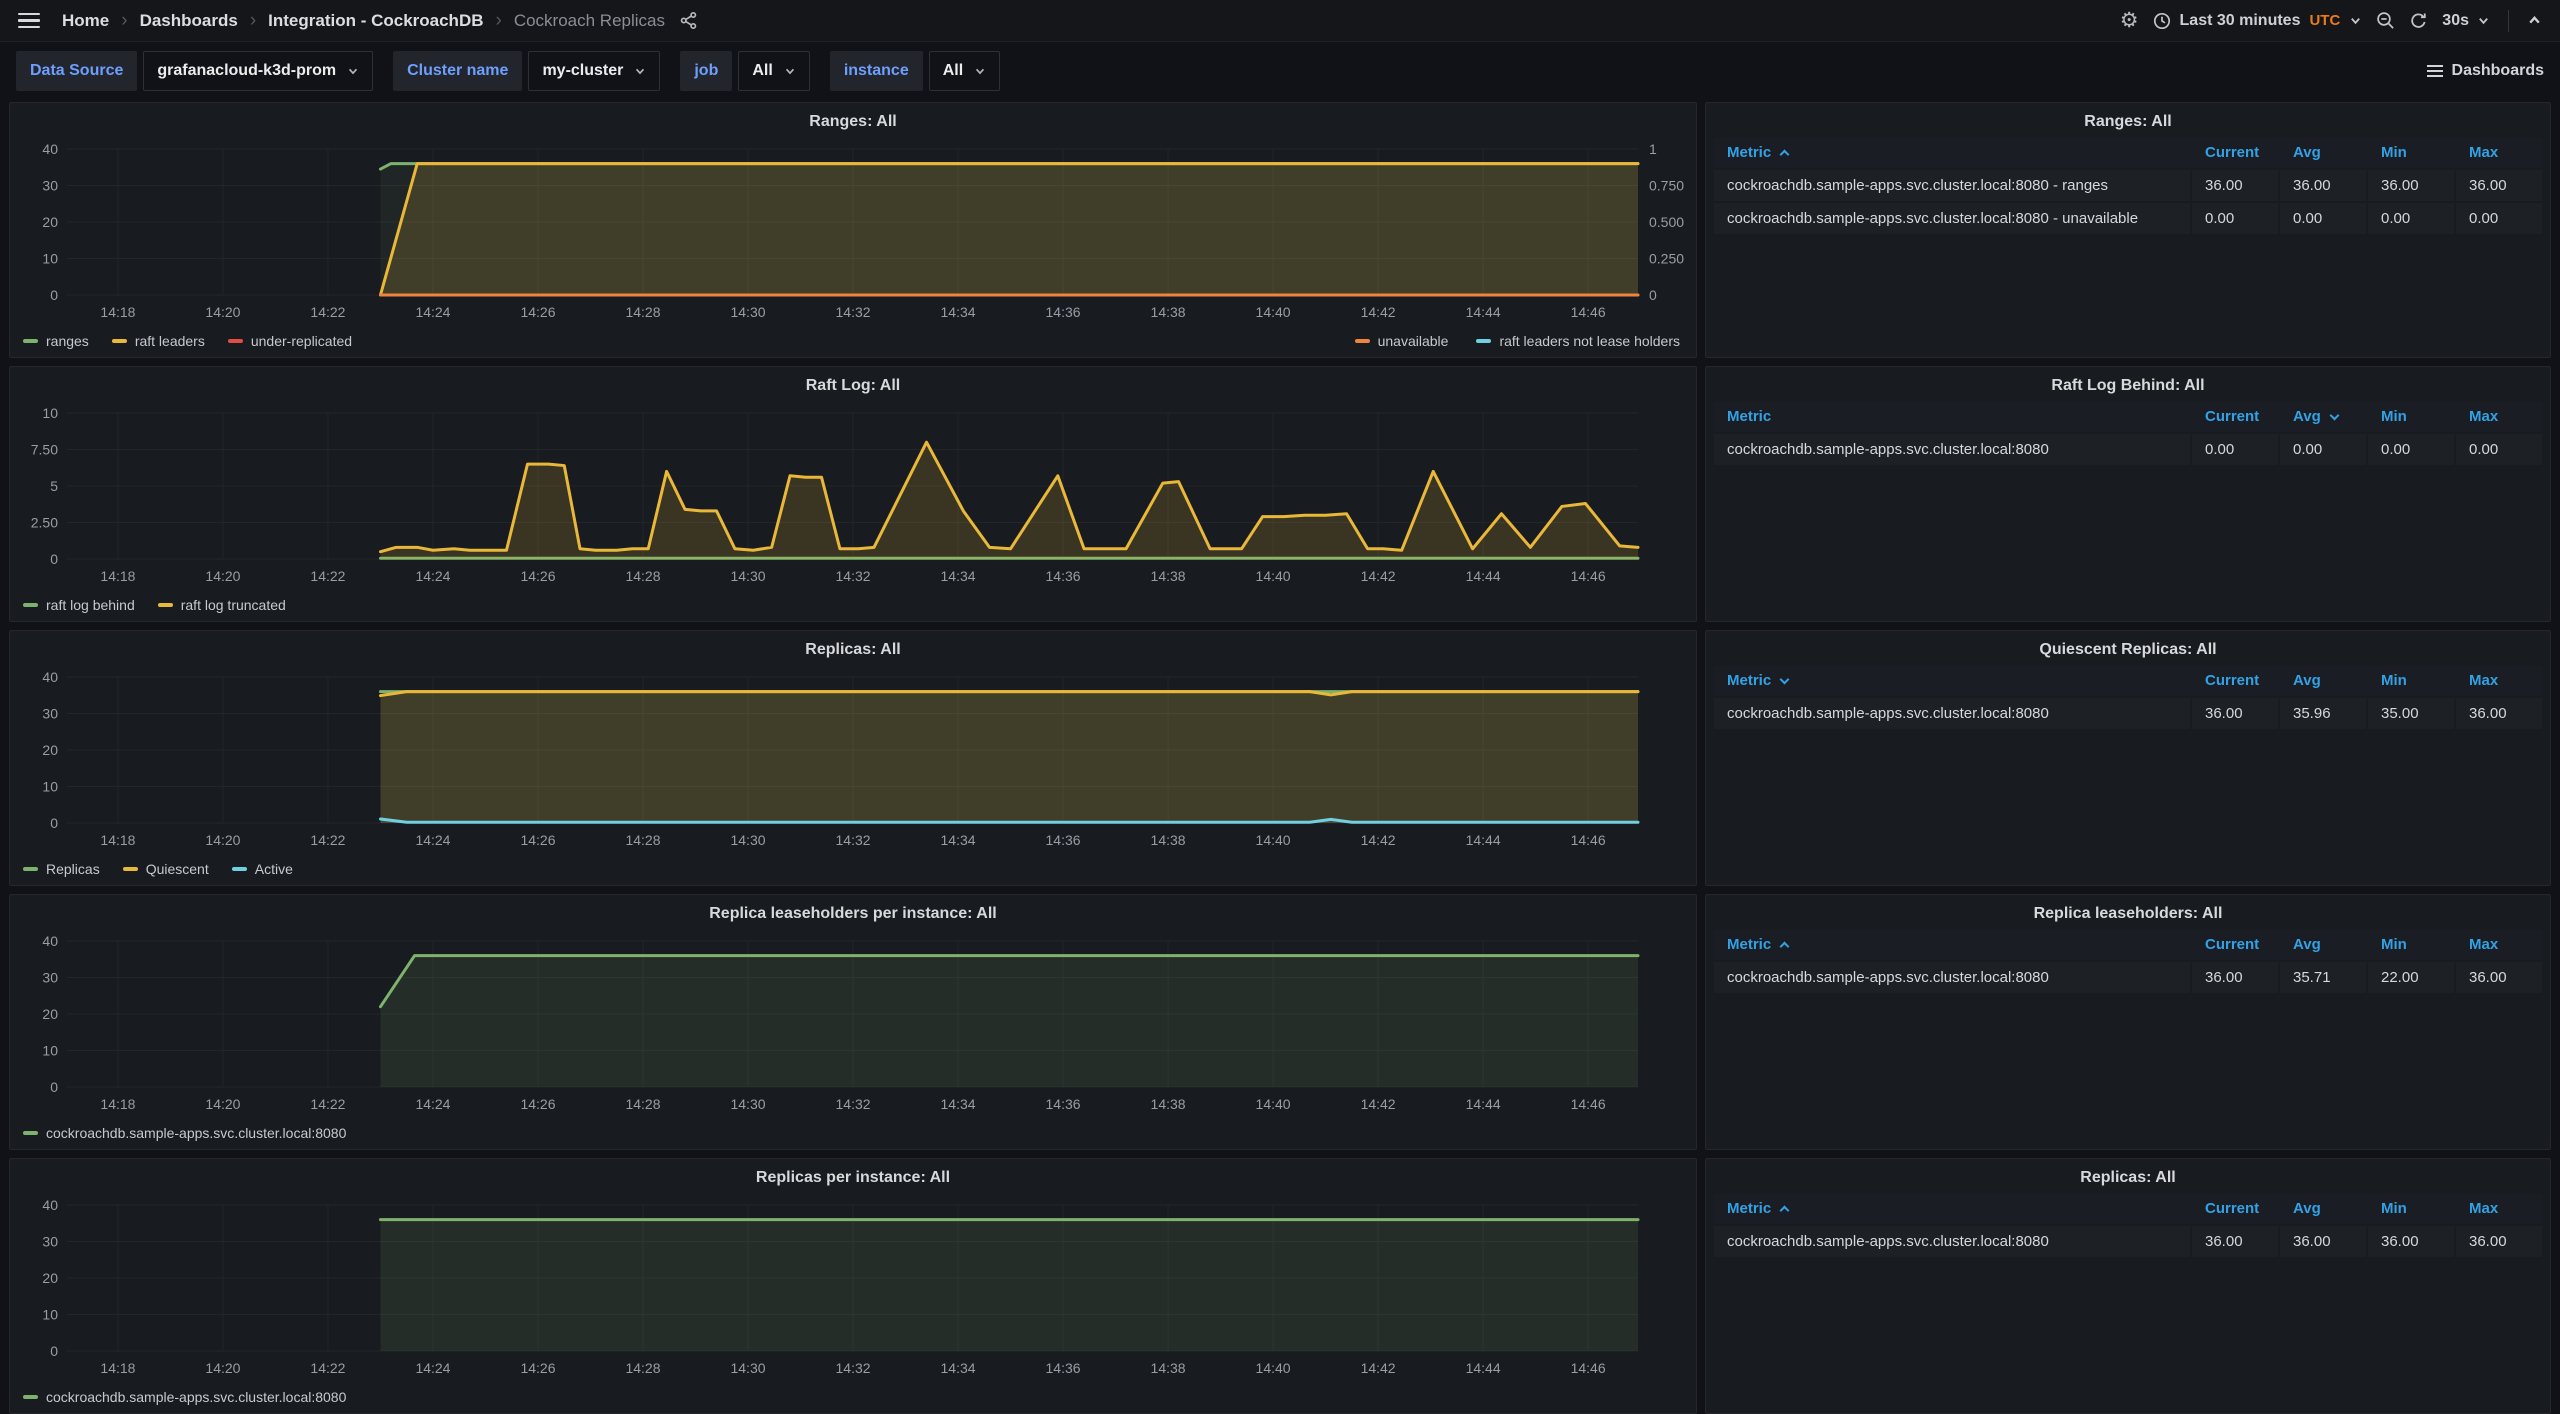 This screenshot has height=1414, width=2560. Describe the element at coordinates (1168, 1104) in the screenshot. I see `svg-text: 14:38` at that location.